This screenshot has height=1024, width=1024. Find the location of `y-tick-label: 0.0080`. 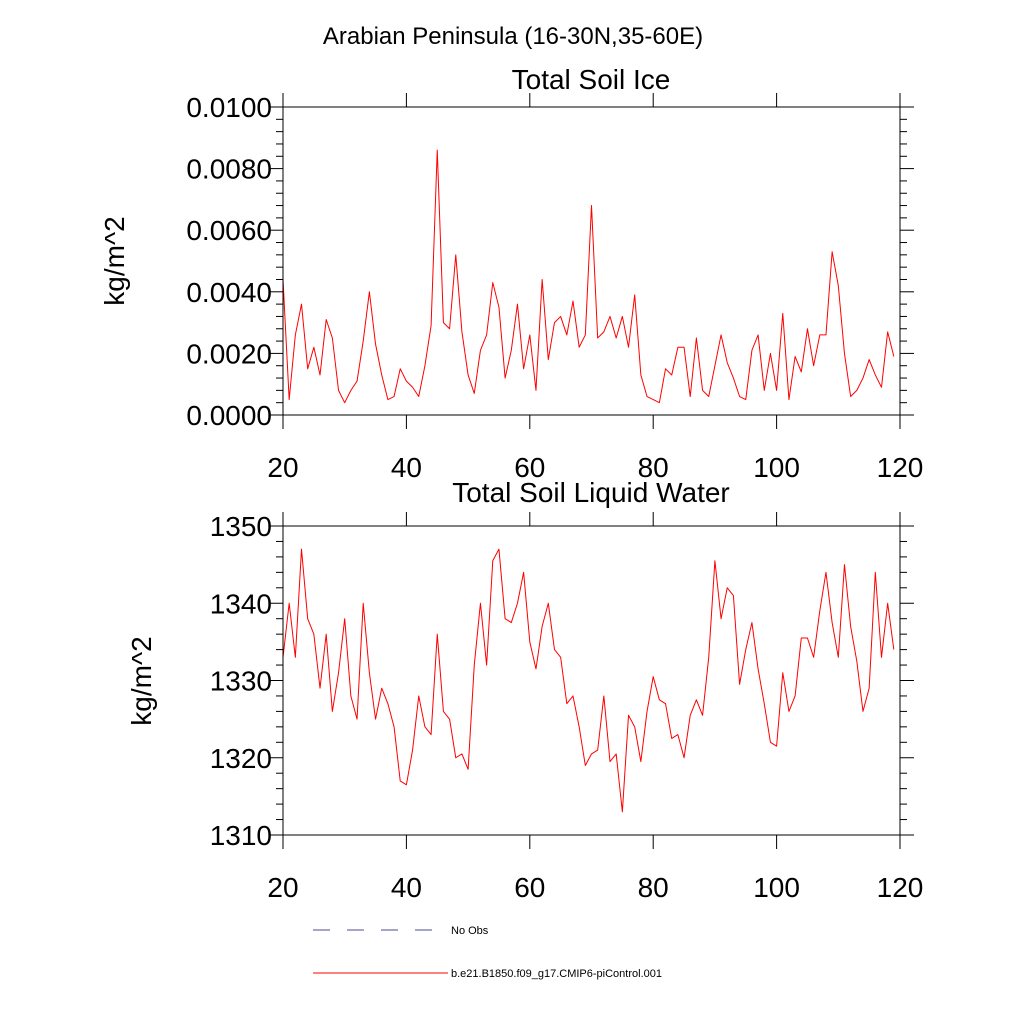

y-tick-label: 0.0080 is located at coordinates (229, 169).